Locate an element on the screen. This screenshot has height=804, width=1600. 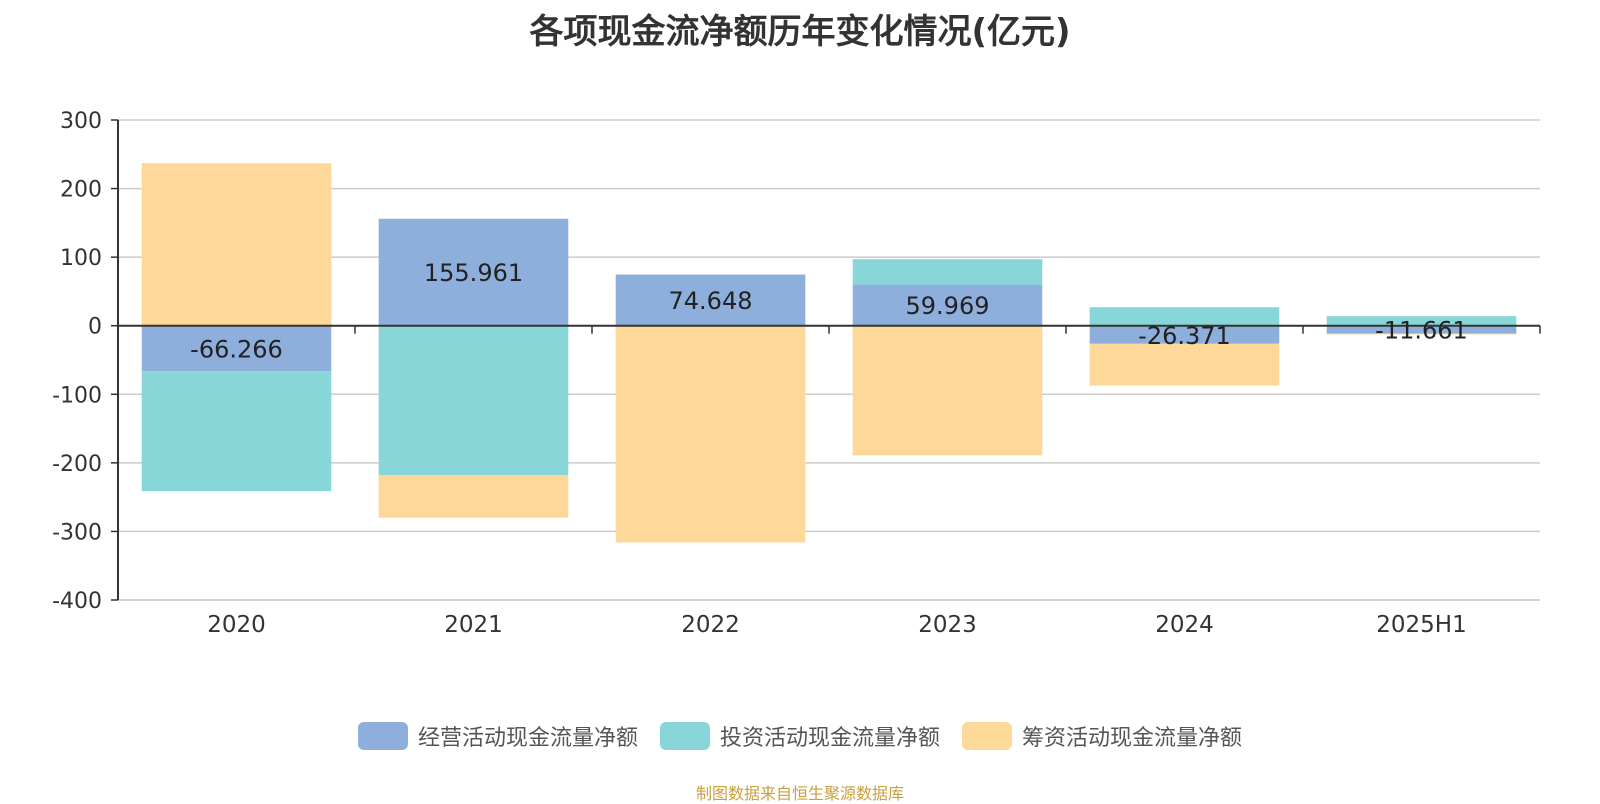
y-tick-label: -100 is located at coordinates (77, 395).